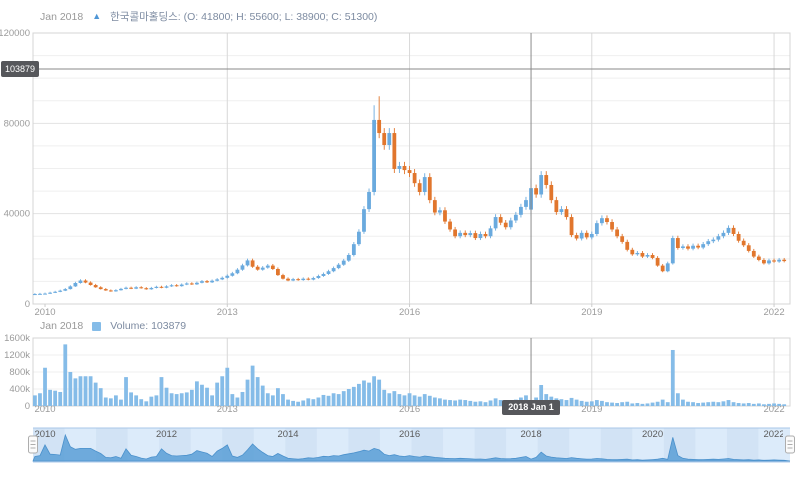 This screenshot has height=478, width=800. Describe the element at coordinates (411, 447) in the screenshot. I see `navigator-mini-chart` at that location.